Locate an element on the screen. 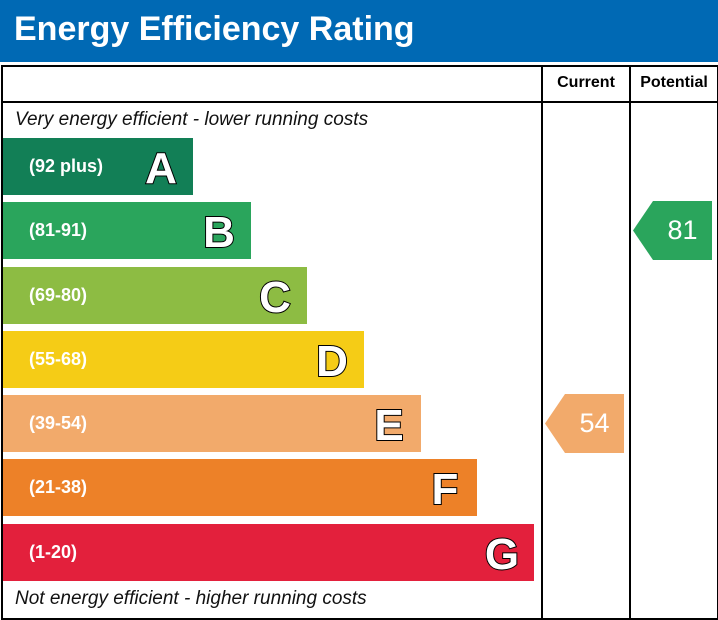 The image size is (718, 620). band-range-label: (39-54) is located at coordinates (58, 423).